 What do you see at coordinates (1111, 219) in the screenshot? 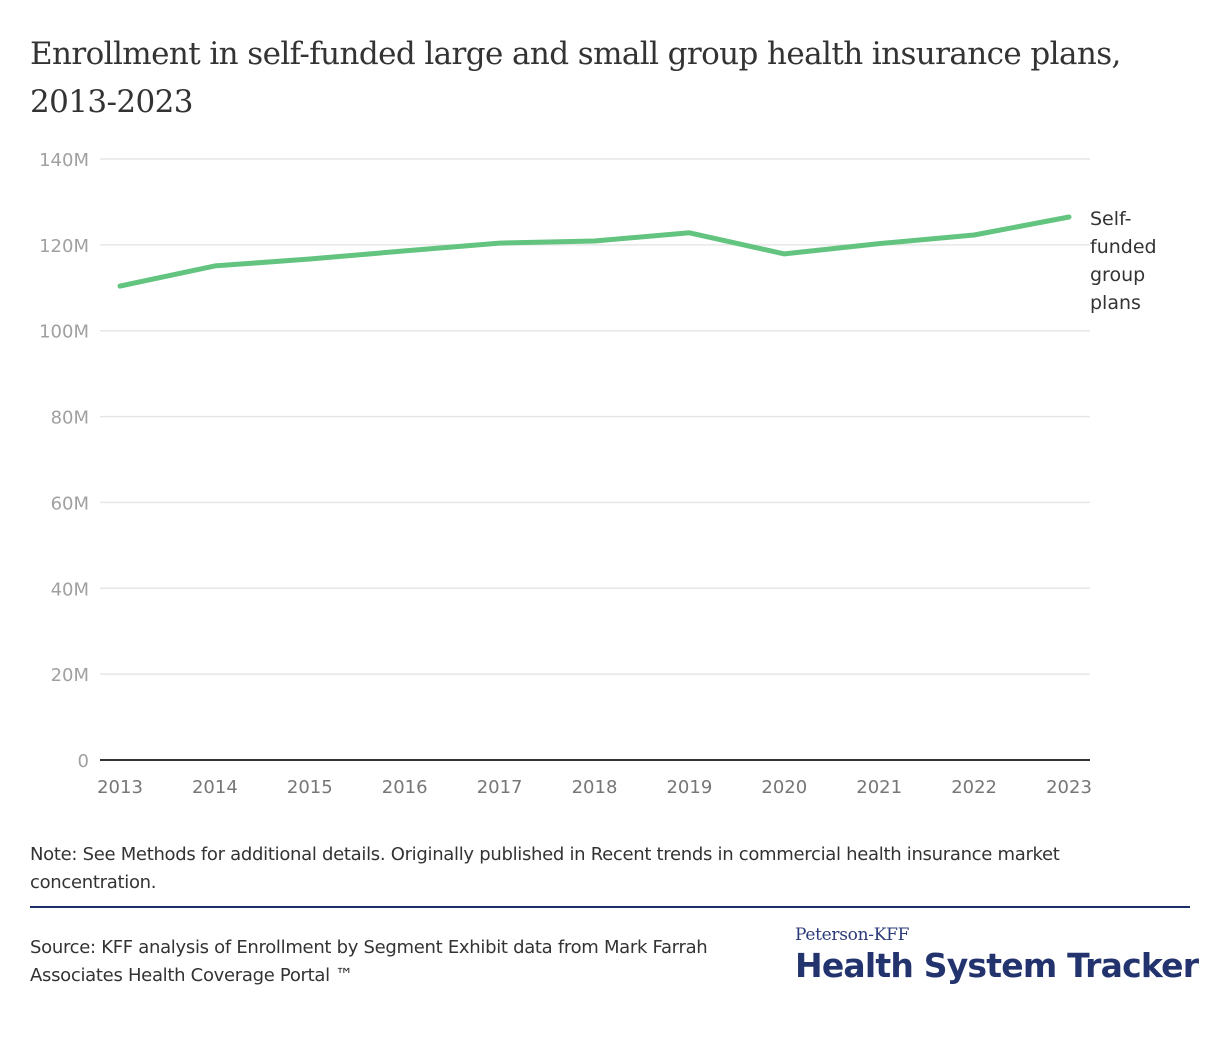
I see `series-label-line: Self-` at bounding box center [1111, 219].